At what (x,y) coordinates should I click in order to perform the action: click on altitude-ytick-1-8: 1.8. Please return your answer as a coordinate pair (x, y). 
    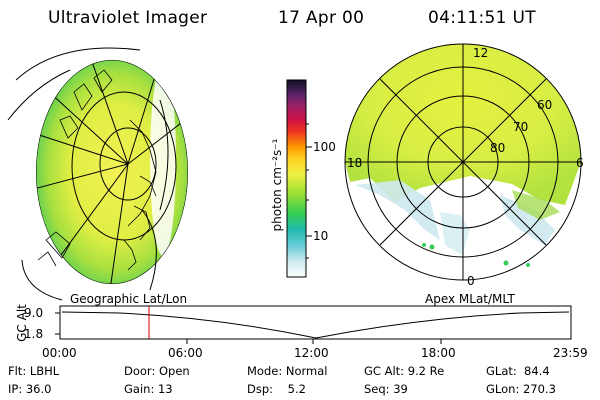
    Looking at the image, I should click on (34, 334).